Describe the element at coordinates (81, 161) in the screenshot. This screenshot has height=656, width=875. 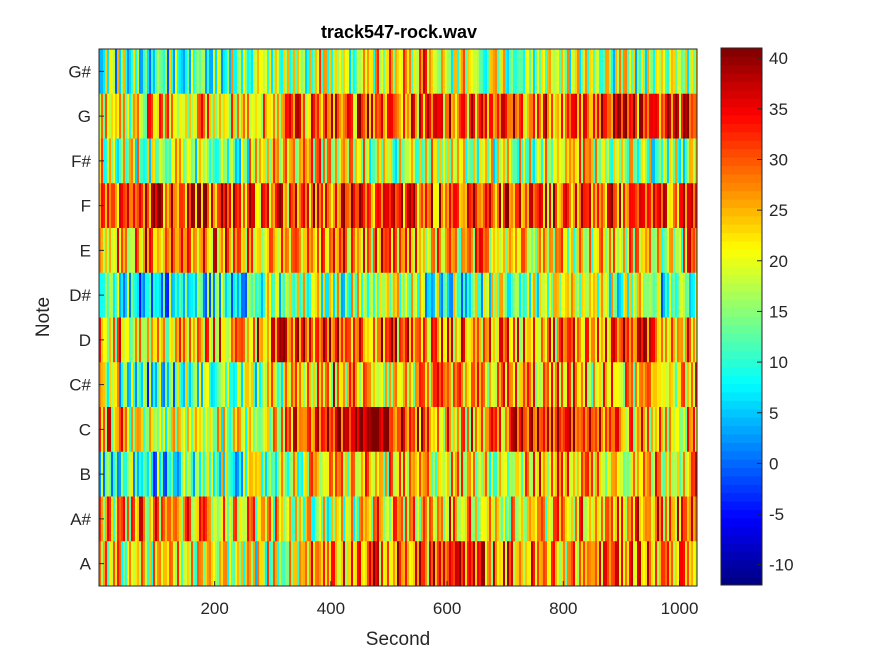
I see `y-tick-label: F#` at that location.